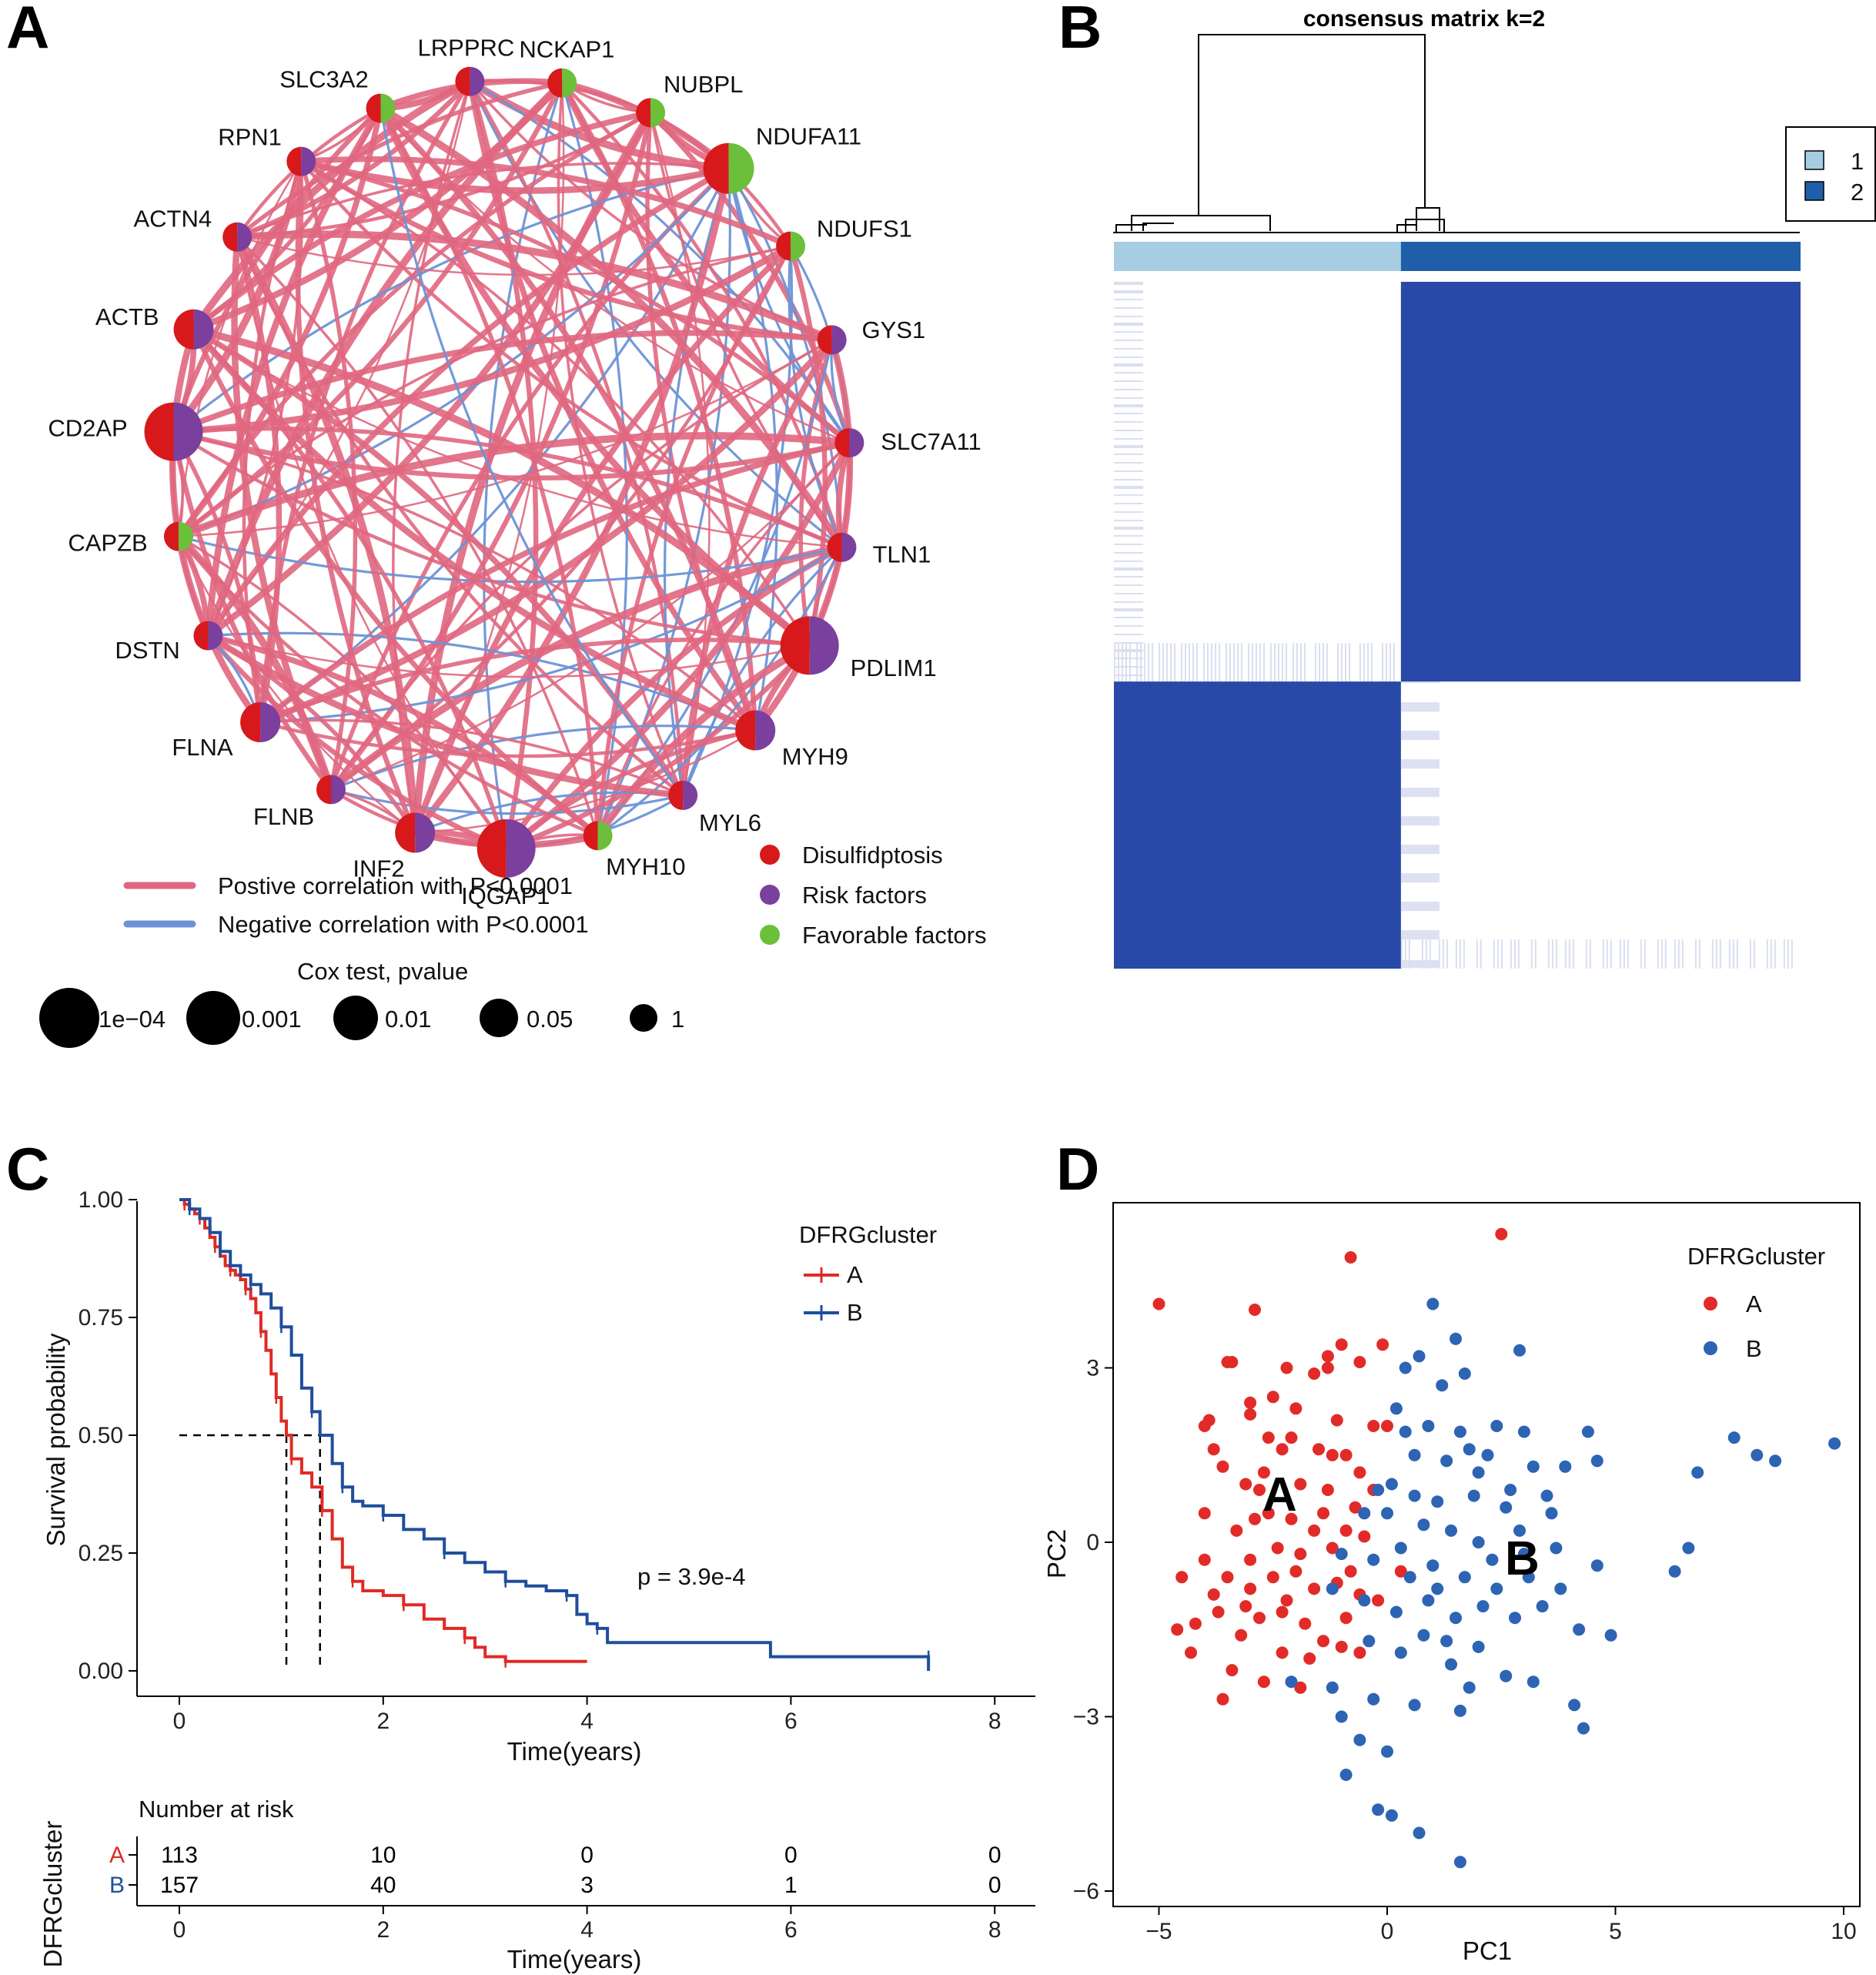 The image size is (1876, 1975). Describe the element at coordinates (383, 1930) in the screenshot. I see `risk-xtick-label: 2` at that location.